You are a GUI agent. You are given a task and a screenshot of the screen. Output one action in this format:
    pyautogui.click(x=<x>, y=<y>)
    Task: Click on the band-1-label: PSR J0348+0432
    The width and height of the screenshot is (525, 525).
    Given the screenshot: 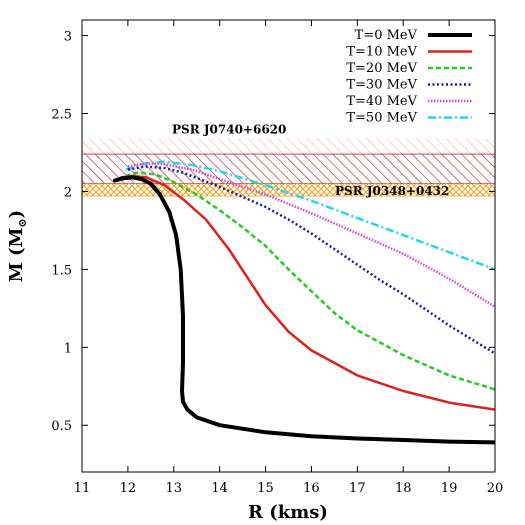 What is the action you would take?
    pyautogui.click(x=392, y=191)
    